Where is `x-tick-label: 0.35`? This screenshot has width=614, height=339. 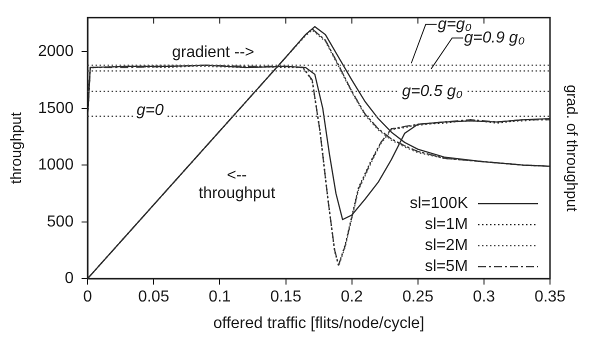 x-tick-label: 0.35 is located at coordinates (550, 297).